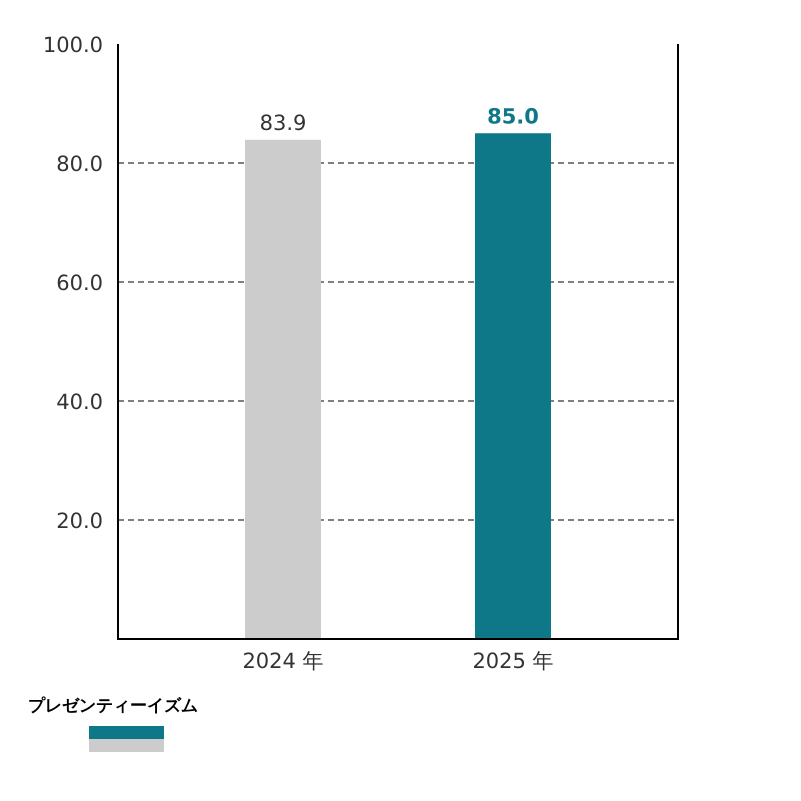 The width and height of the screenshot is (801, 801). I want to click on y-tick-label: 20.0, so click(79, 521).